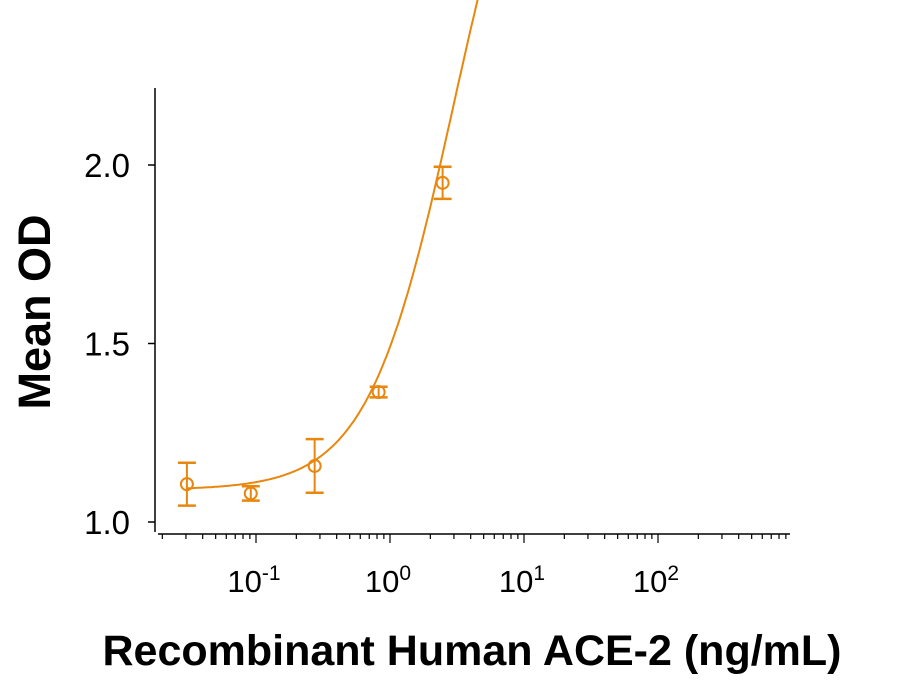 The image size is (905, 681). Describe the element at coordinates (34, 311) in the screenshot. I see `y-axis-label: Mean OD` at that location.